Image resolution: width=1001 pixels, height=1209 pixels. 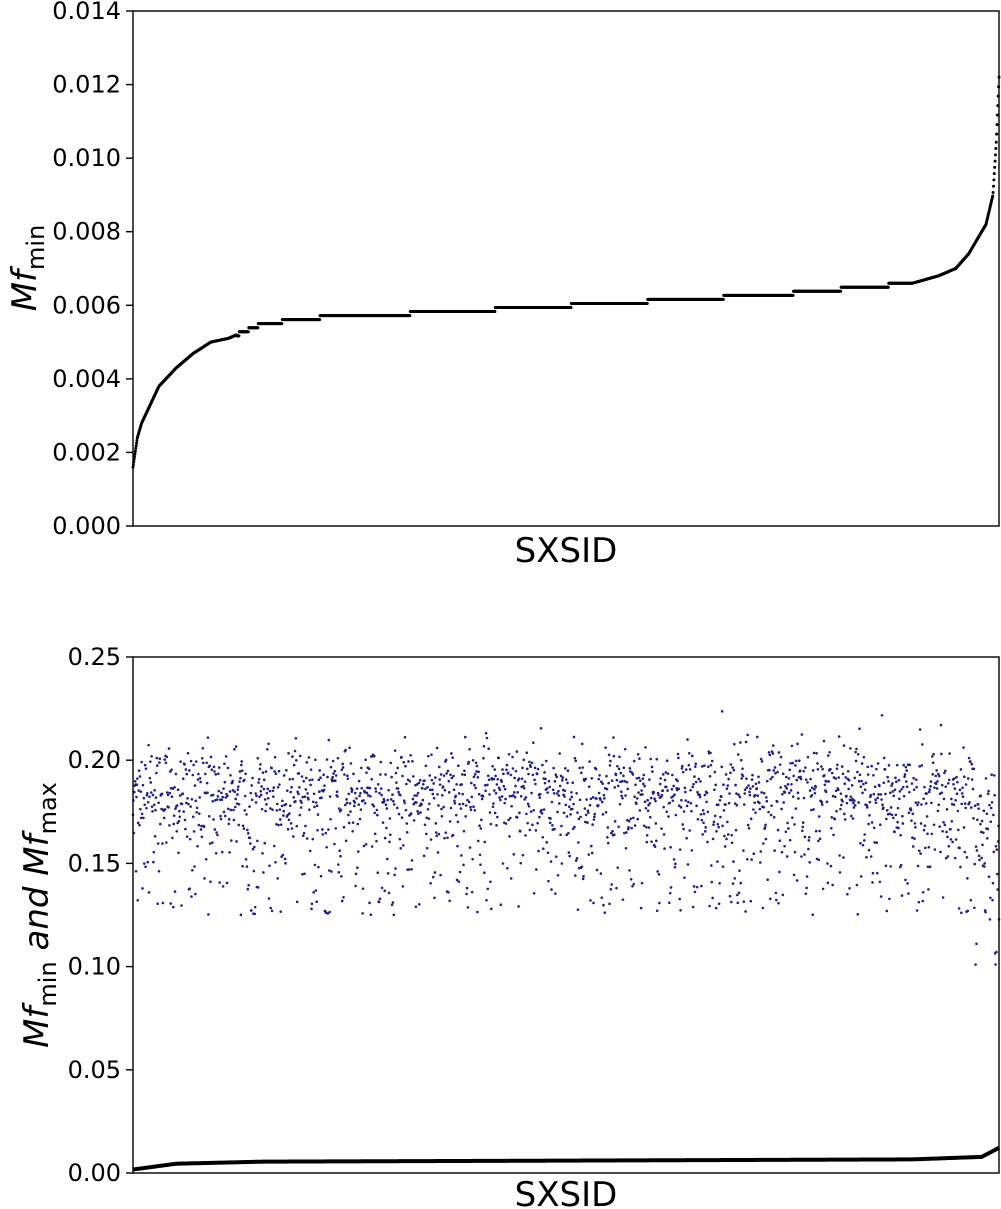 I want to click on y-label-mf: Mf, so click(x=25, y=288).